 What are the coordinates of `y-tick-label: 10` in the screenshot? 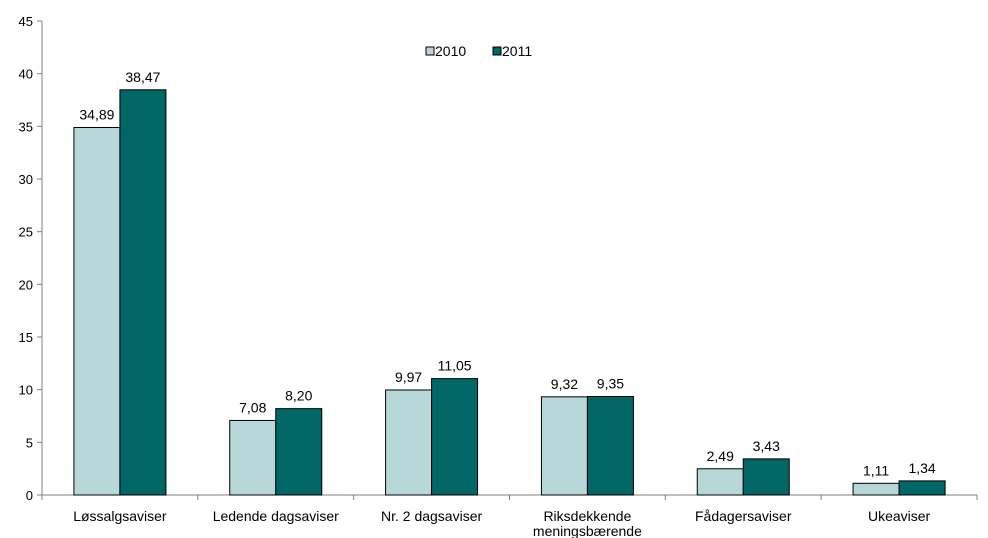 It's located at (26, 390).